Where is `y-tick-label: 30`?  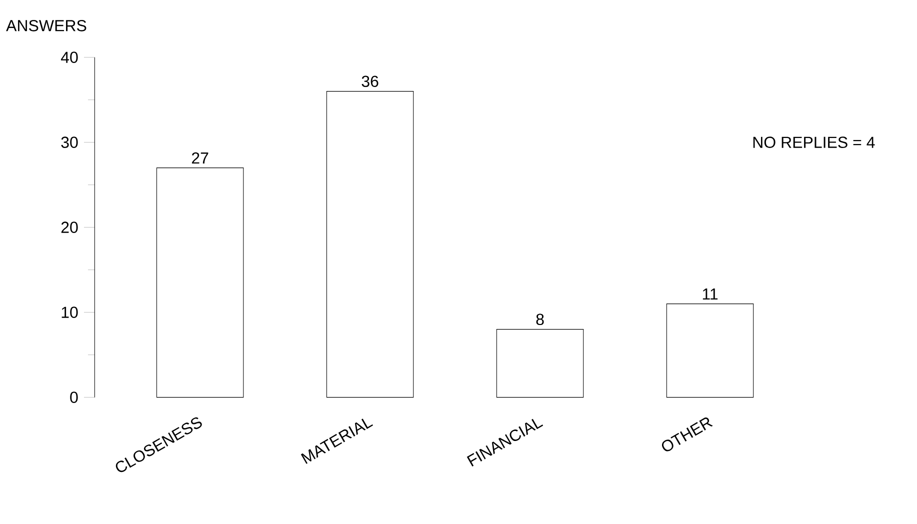
y-tick-label: 30 is located at coordinates (69, 142).